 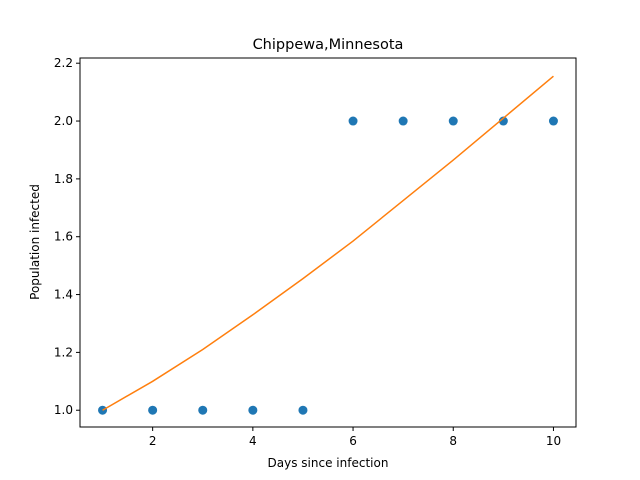 I want to click on x-tick-label: 10, so click(x=553, y=441).